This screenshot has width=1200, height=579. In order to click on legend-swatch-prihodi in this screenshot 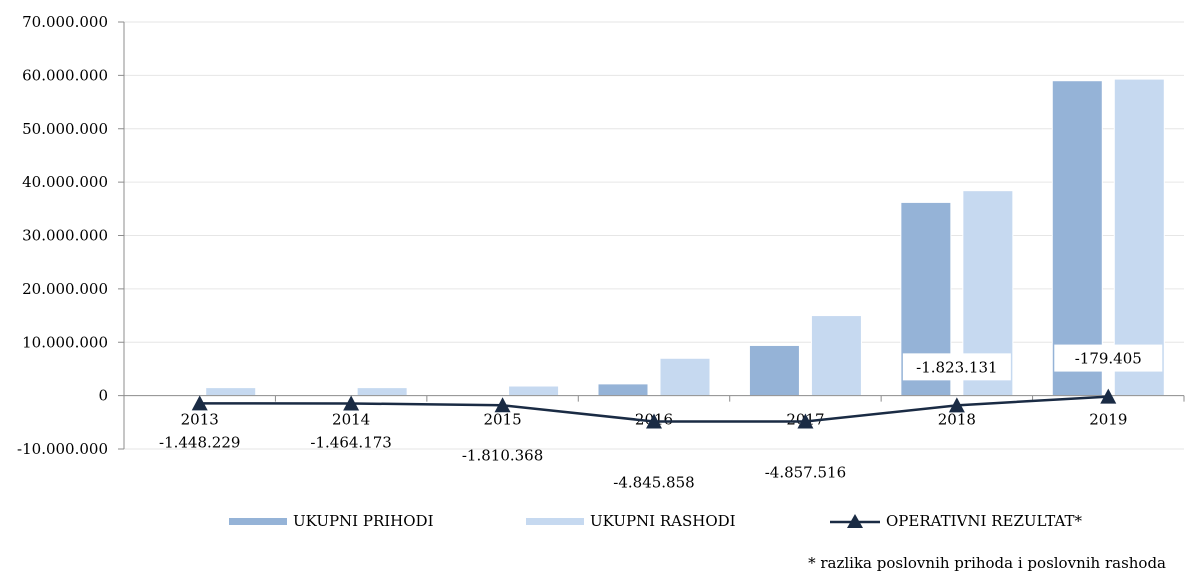, I will do `click(258, 521)`.